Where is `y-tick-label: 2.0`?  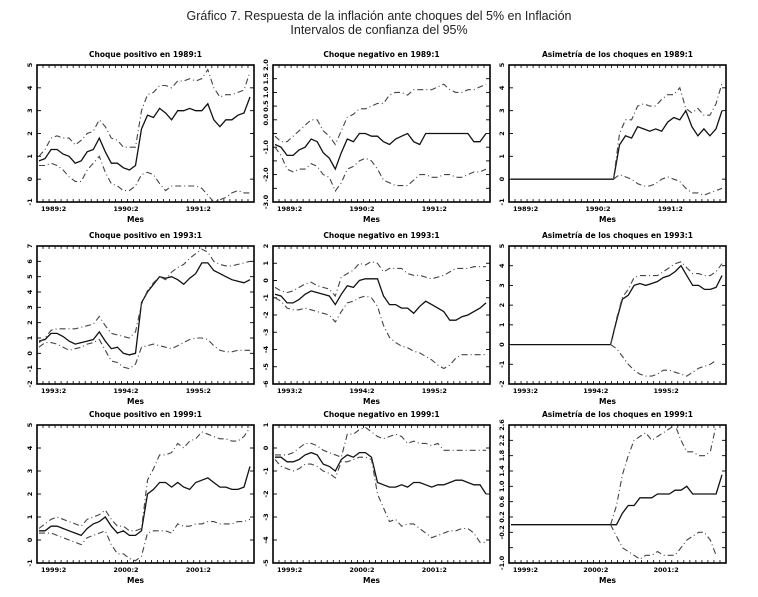
y-tick-label: 2.0 is located at coordinates (266, 65).